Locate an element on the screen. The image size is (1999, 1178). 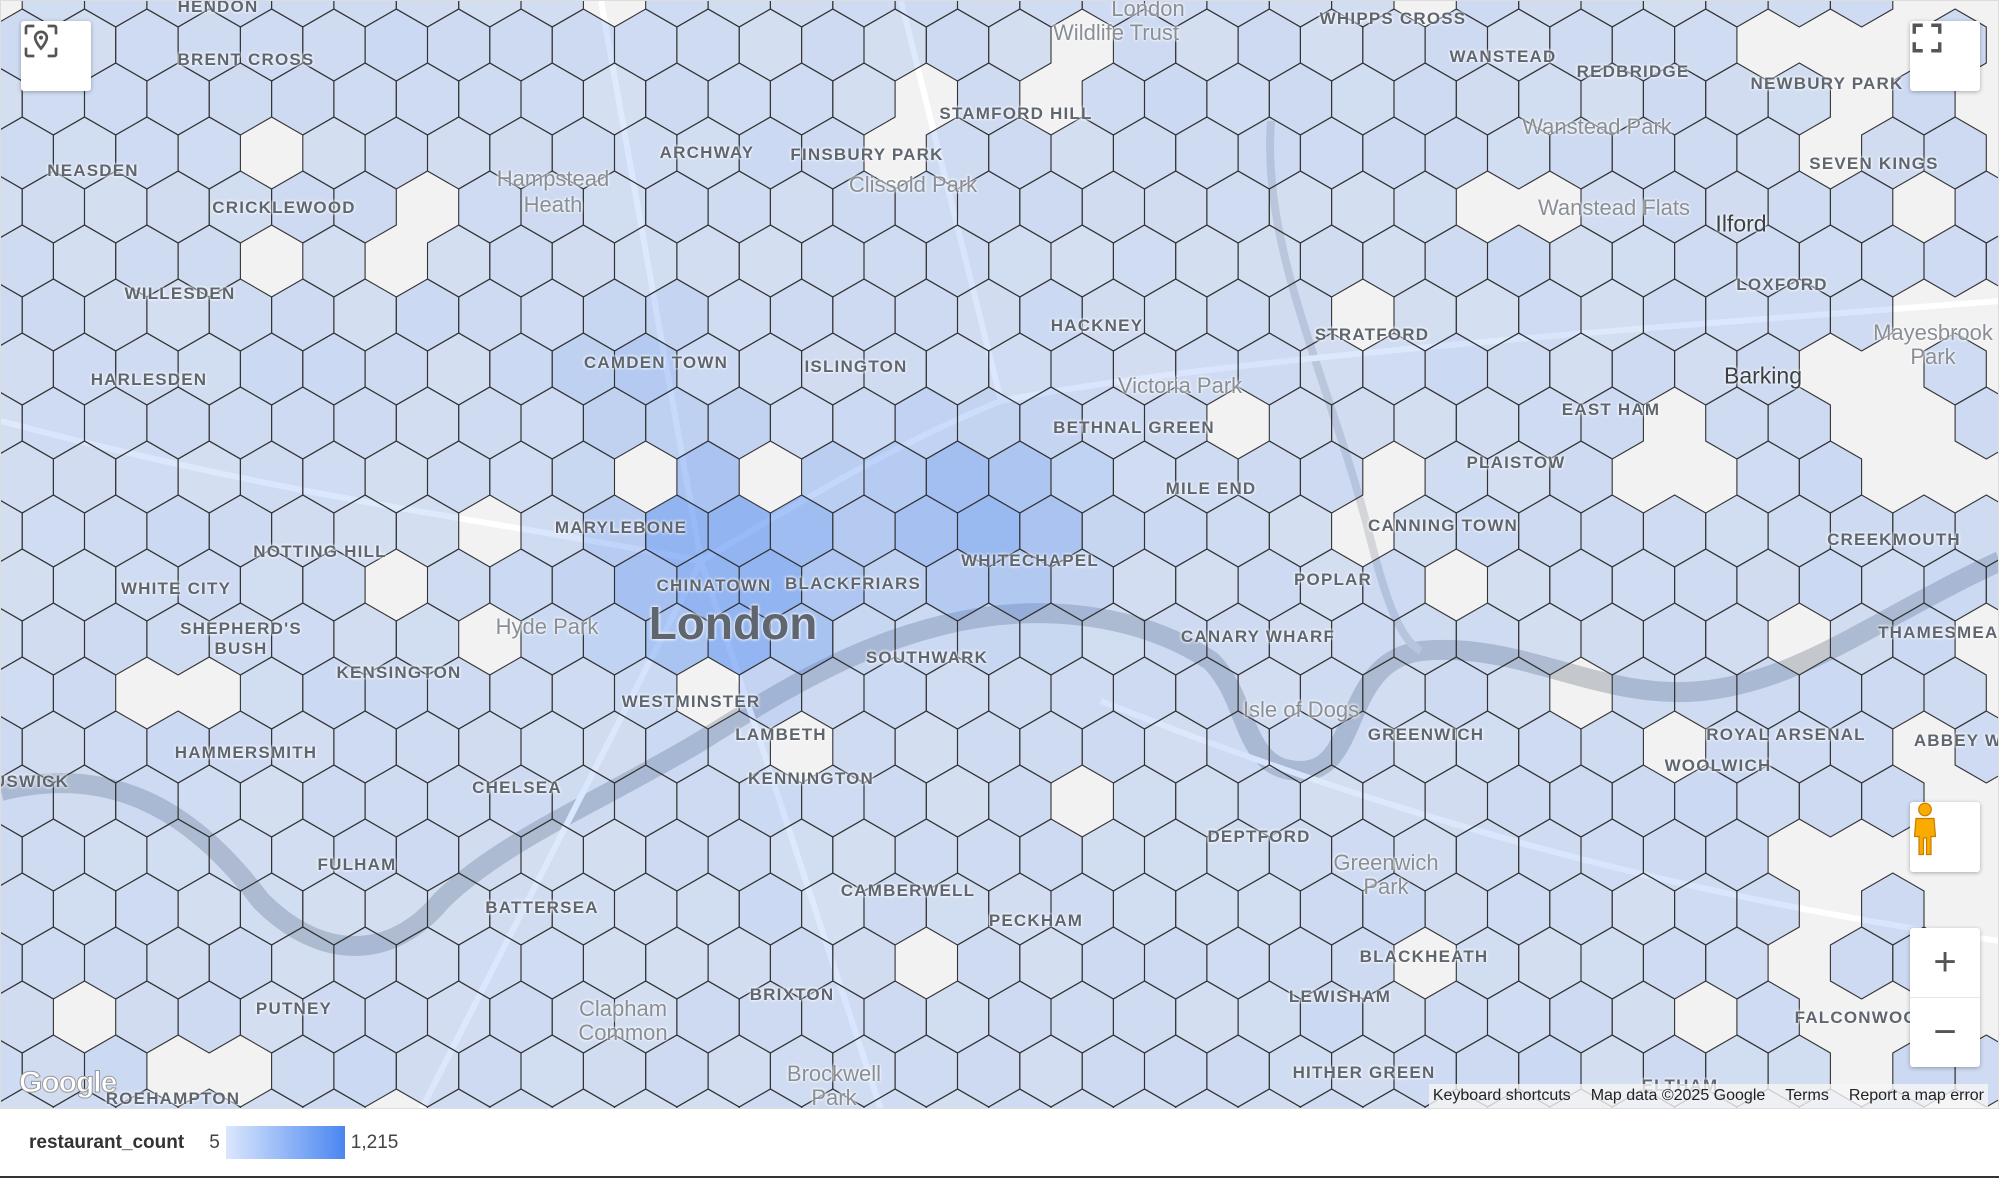
place-label: BRIXTON is located at coordinates (792, 994).